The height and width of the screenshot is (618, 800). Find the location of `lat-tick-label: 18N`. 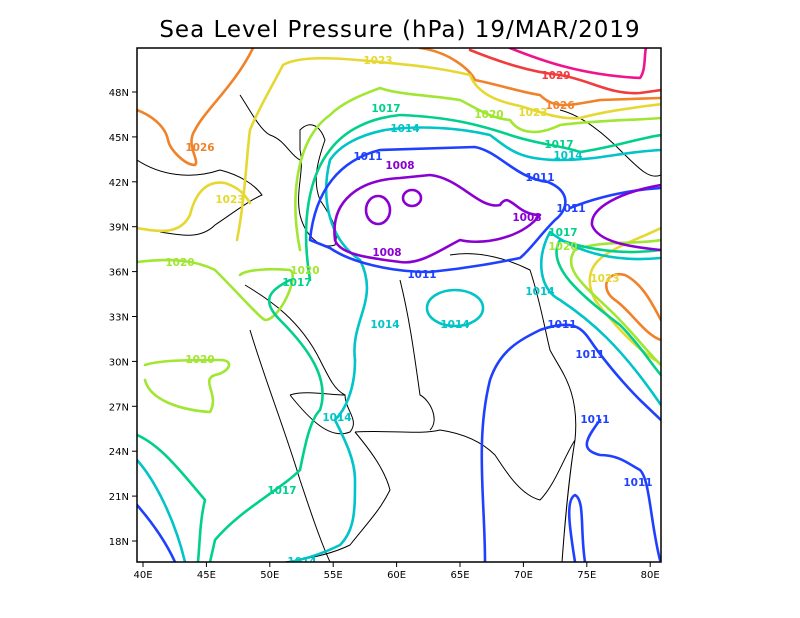

lat-tick-label: 18N is located at coordinates (119, 542).